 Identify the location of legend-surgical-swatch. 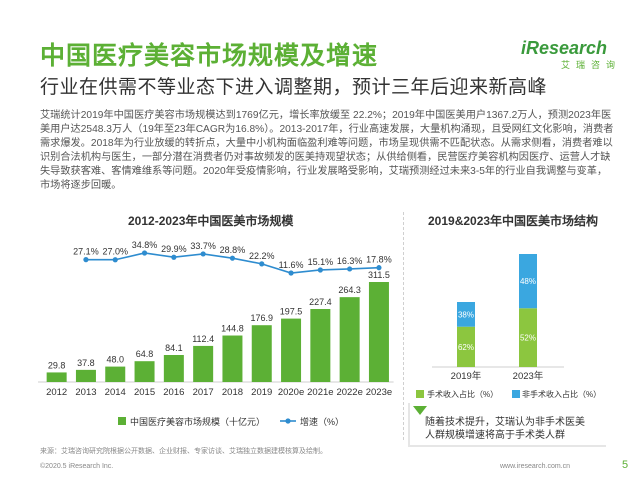
(420, 394).